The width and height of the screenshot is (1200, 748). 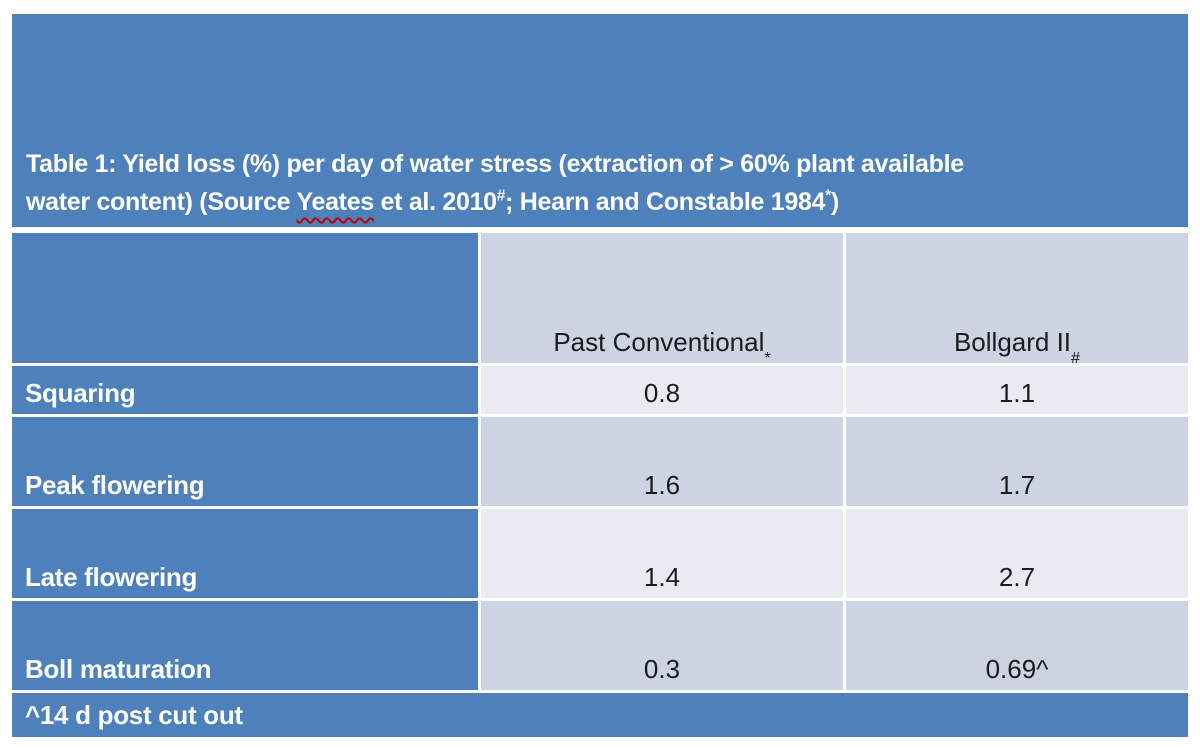 I want to click on row-label-cell: Boll maturation, so click(x=245, y=645).